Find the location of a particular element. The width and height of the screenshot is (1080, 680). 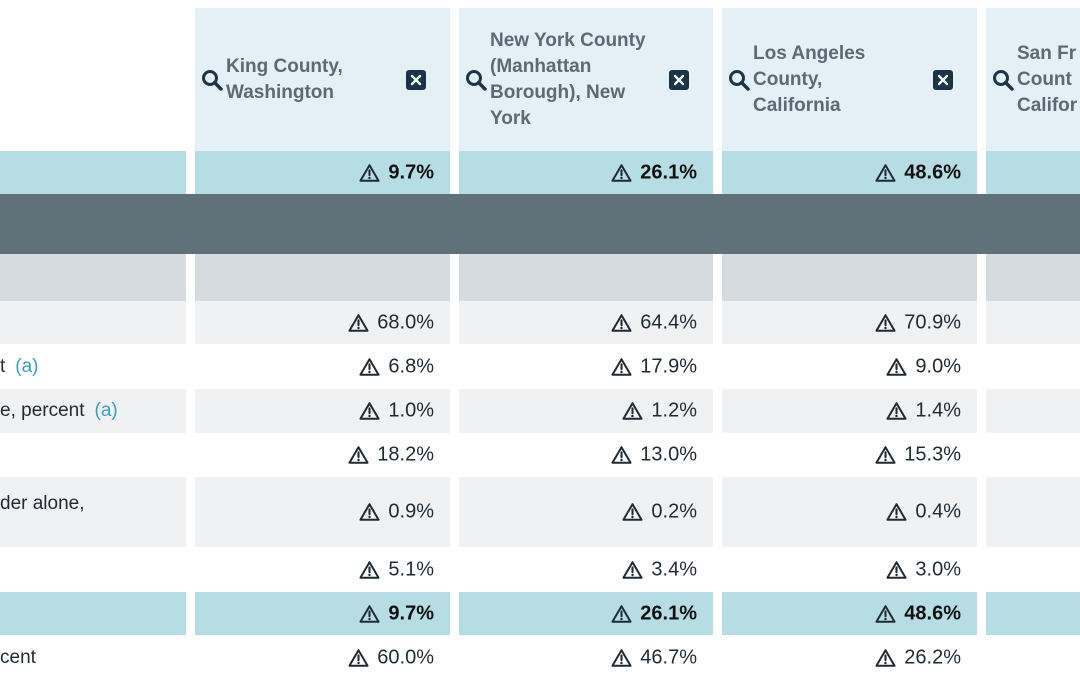

table-cell: 68.0% is located at coordinates (322, 322).